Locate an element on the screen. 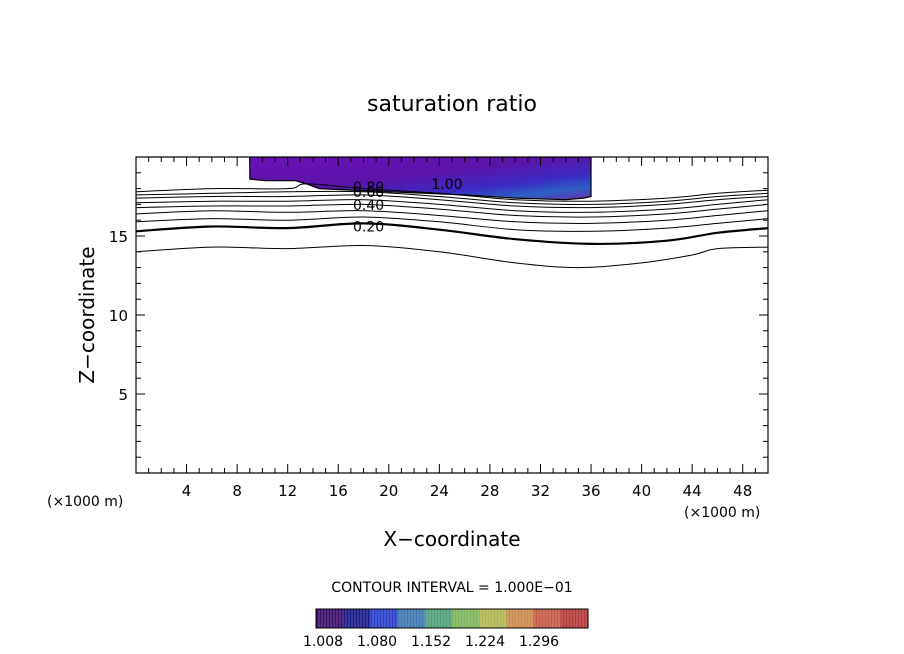  contour-label-0.40: 0.40 is located at coordinates (368, 206).